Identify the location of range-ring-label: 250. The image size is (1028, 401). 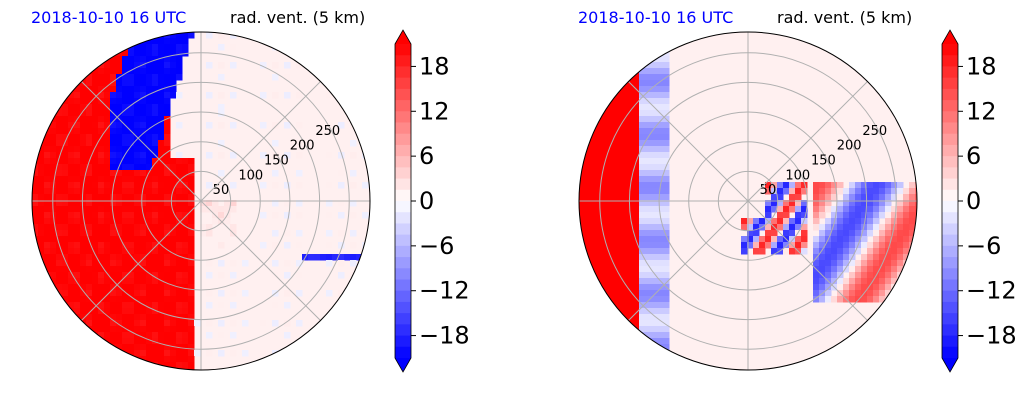
(874, 131).